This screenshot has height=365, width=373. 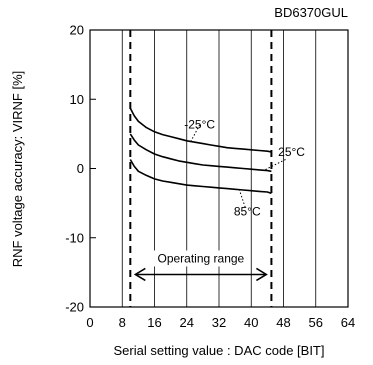 I want to click on x-tick-label: 8, so click(x=122, y=322).